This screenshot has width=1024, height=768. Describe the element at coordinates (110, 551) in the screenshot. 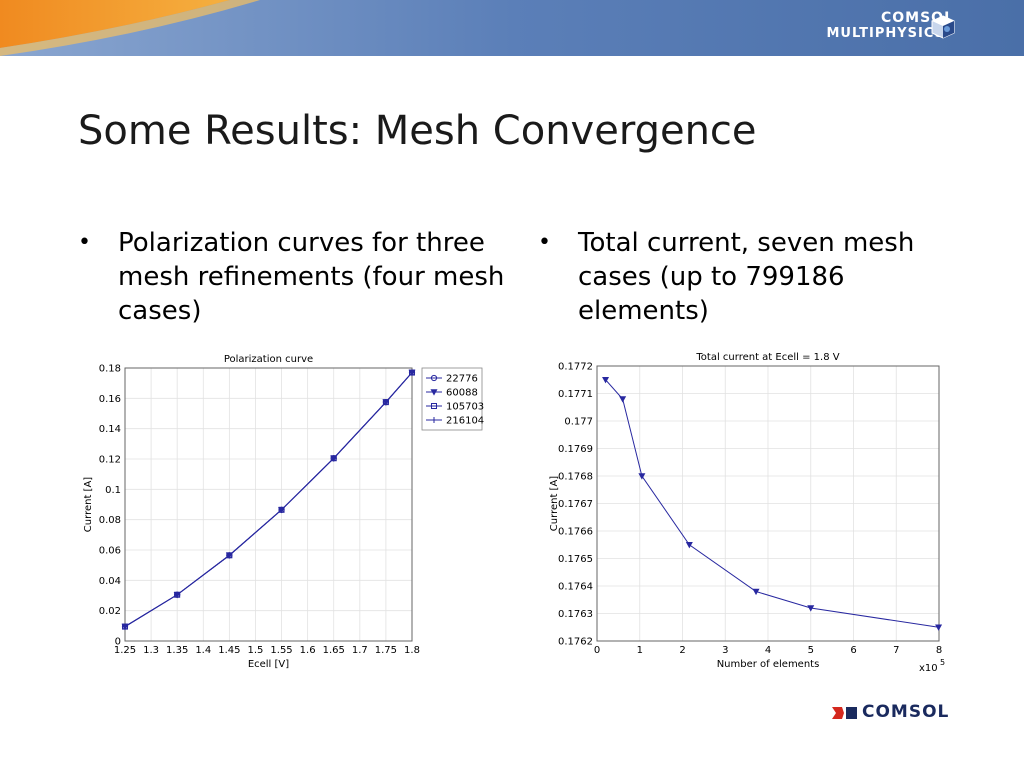

I see `y-tick-label: 0.06` at that location.